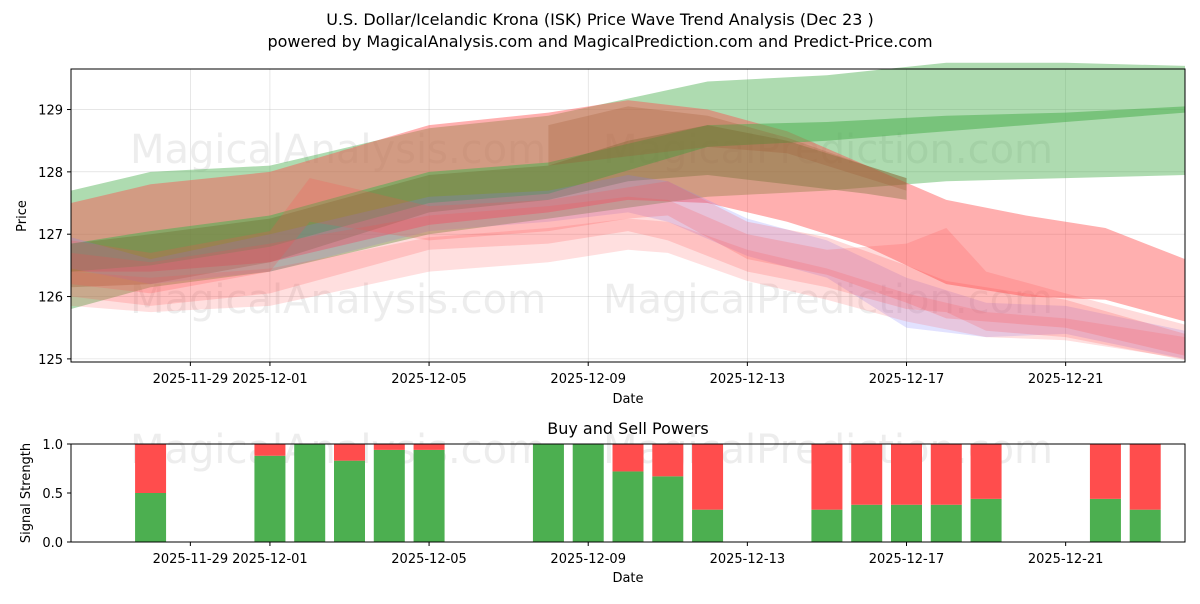 This screenshot has height=604, width=1200. I want to click on power-y-tick-label: 1.0, so click(52, 445).